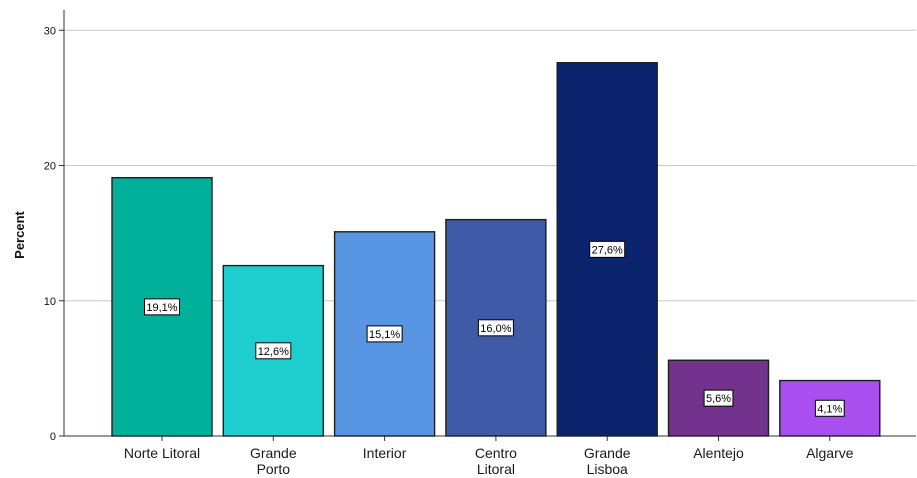 The width and height of the screenshot is (917, 478). What do you see at coordinates (273, 461) in the screenshot?
I see `x-tick-label: Grande Porto` at bounding box center [273, 461].